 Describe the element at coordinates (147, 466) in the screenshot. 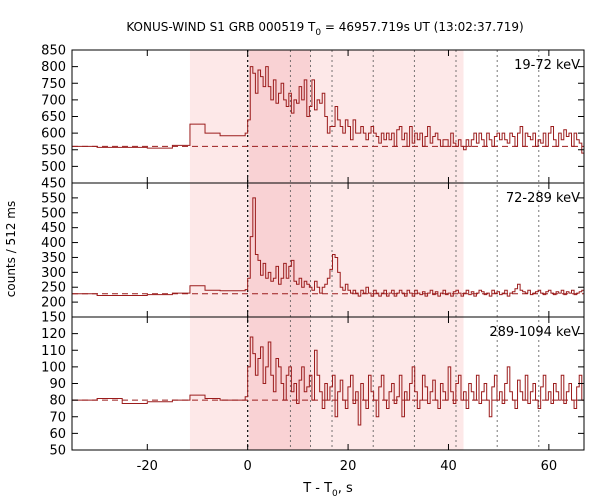

I see `x-tick-label-0: -20` at that location.